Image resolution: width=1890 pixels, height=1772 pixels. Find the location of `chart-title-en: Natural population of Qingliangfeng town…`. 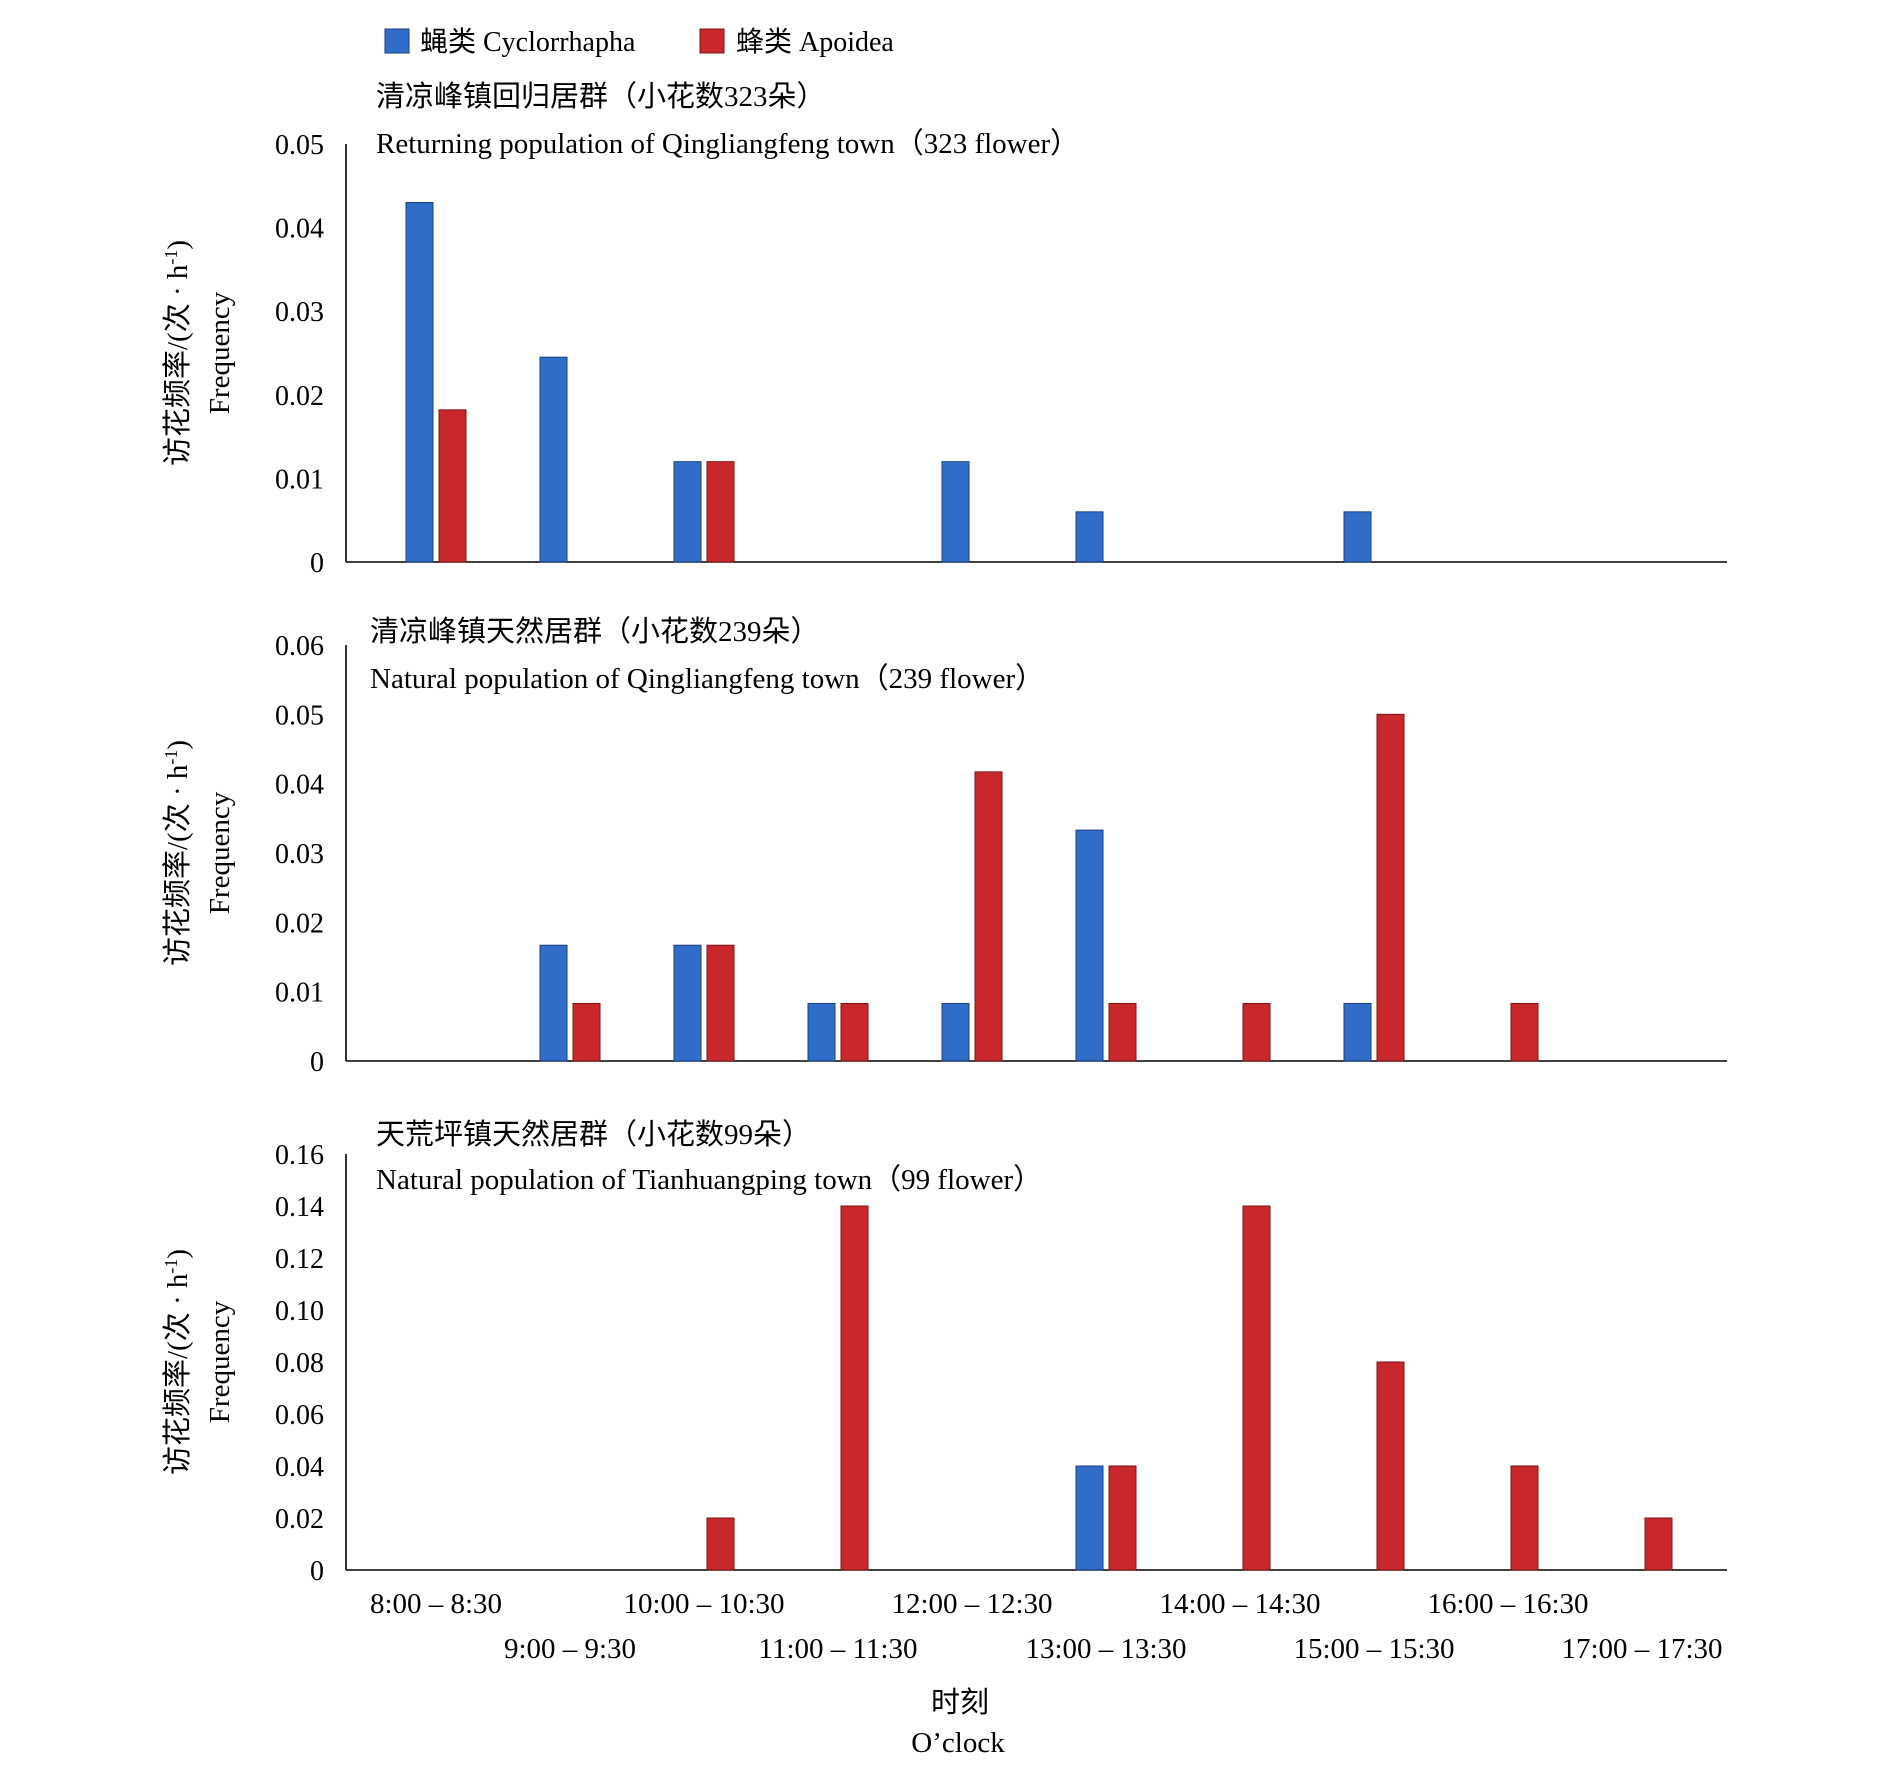

chart-title-en: Natural population of Qingliangfeng town… is located at coordinates (707, 679).